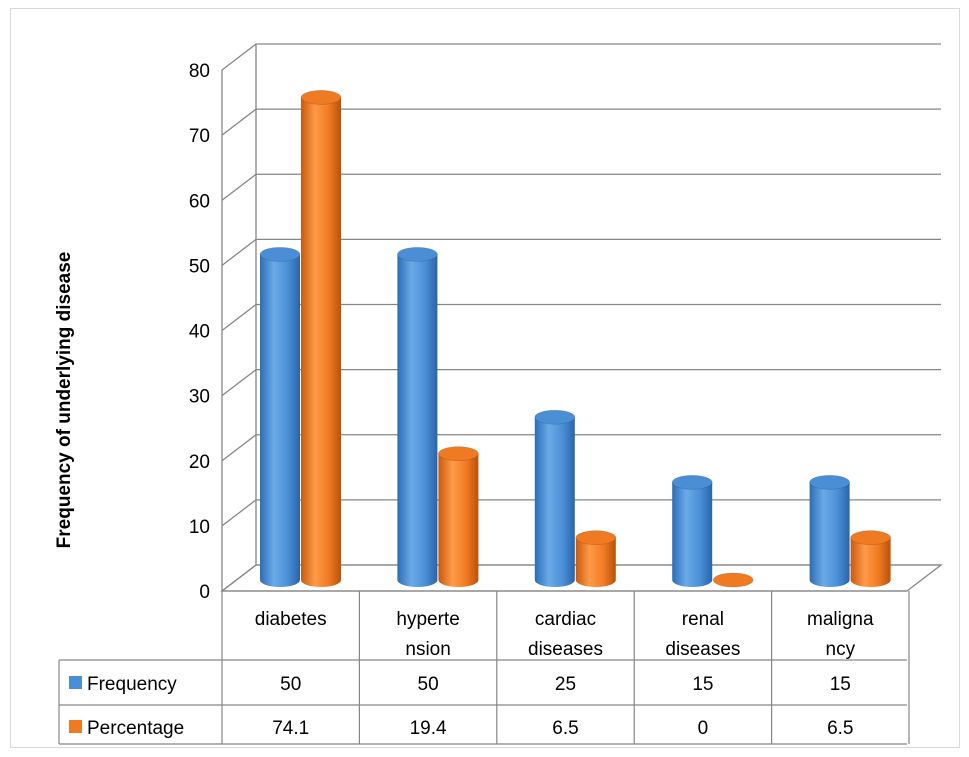  Describe the element at coordinates (427, 619) in the screenshot. I see `x-tick-label: hyperte` at that location.